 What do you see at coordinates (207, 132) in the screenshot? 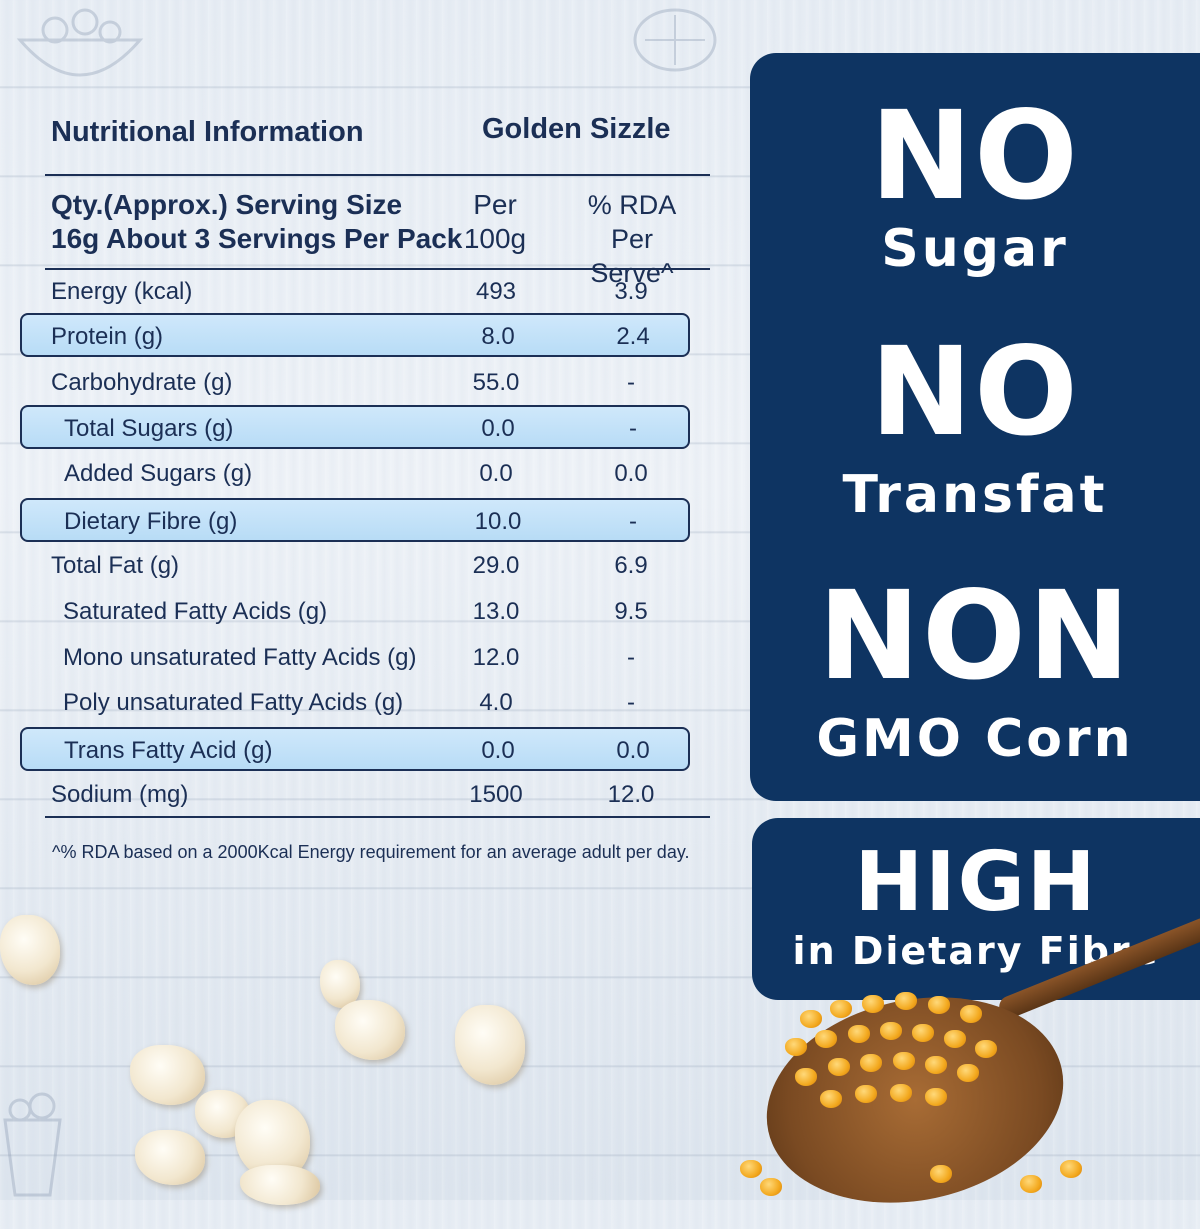
I see `table-title: Nutritional Information` at bounding box center [207, 132].